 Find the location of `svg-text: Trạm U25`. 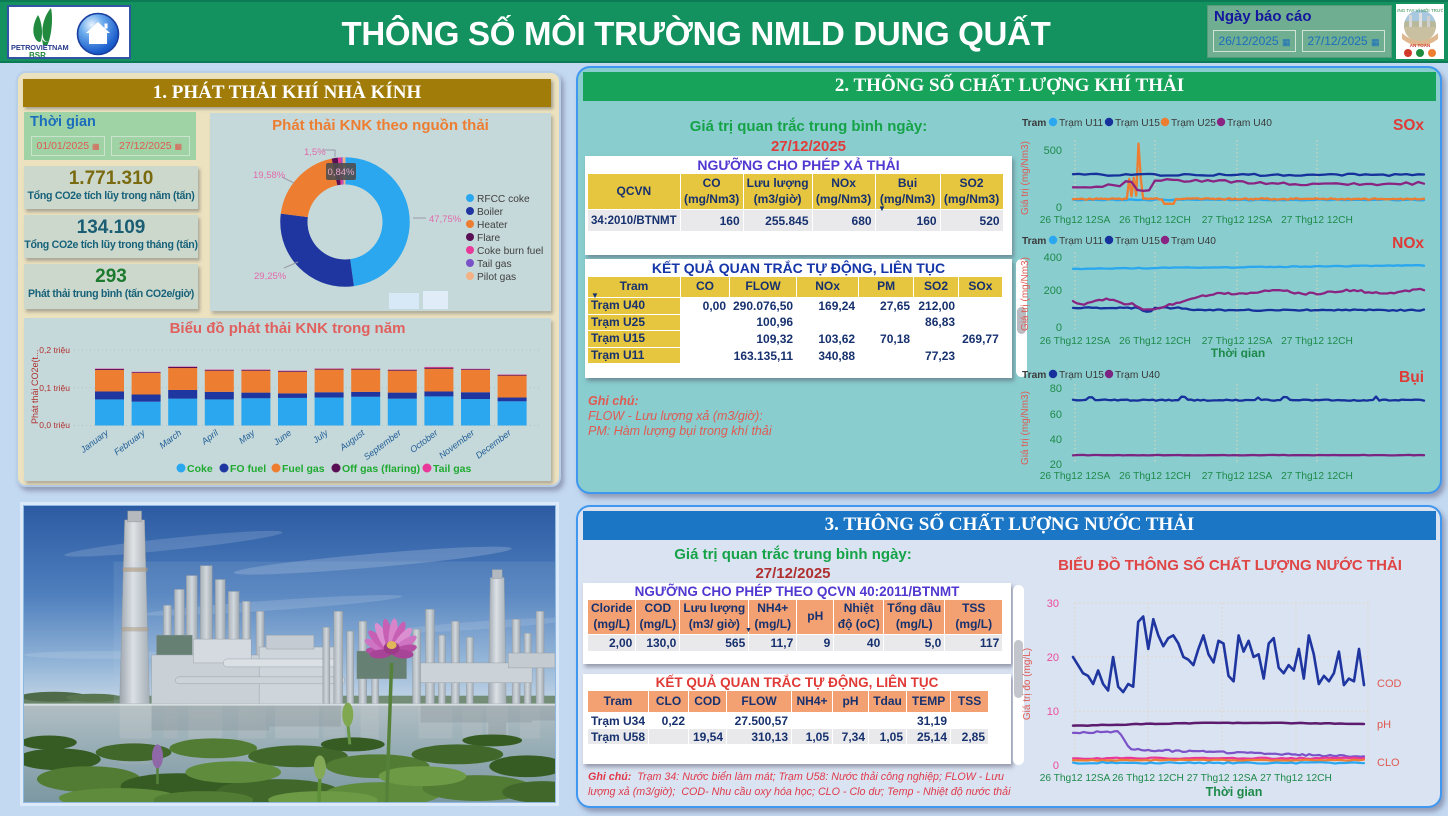

svg-text: Trạm U25 is located at coordinates (1193, 123).